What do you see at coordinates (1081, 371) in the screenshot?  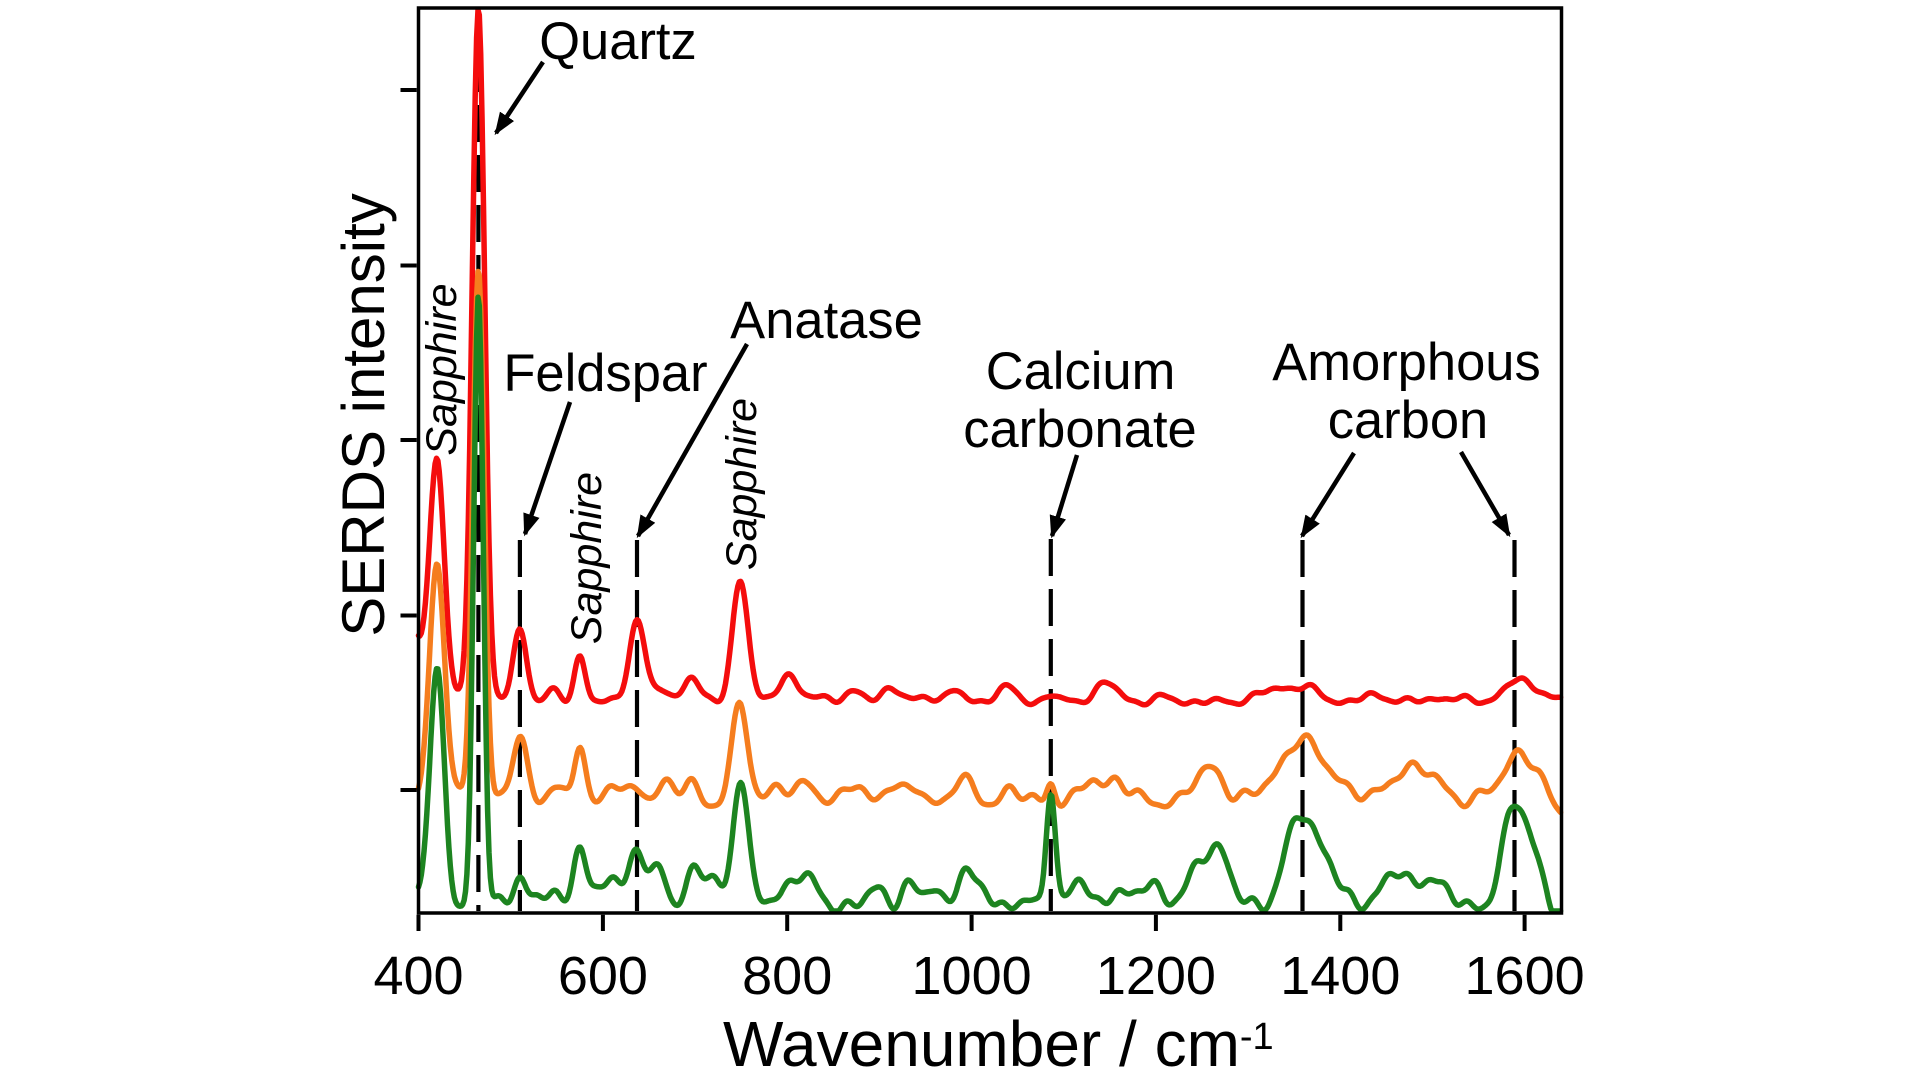 I see `svg-text: Calcium` at bounding box center [1081, 371].